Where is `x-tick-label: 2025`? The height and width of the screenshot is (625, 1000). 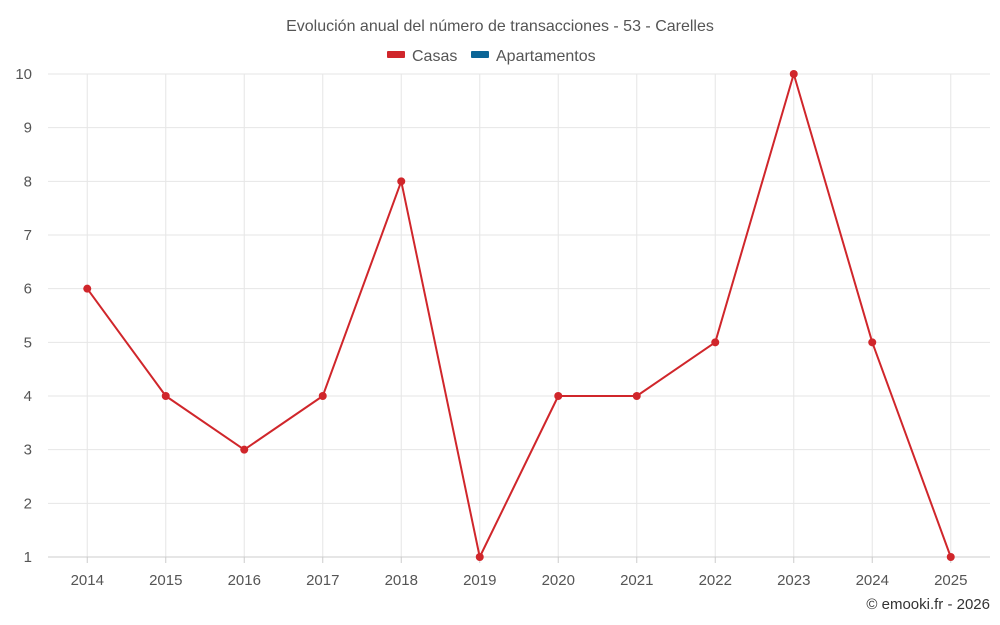
x-tick-label: 2025 is located at coordinates (950, 580).